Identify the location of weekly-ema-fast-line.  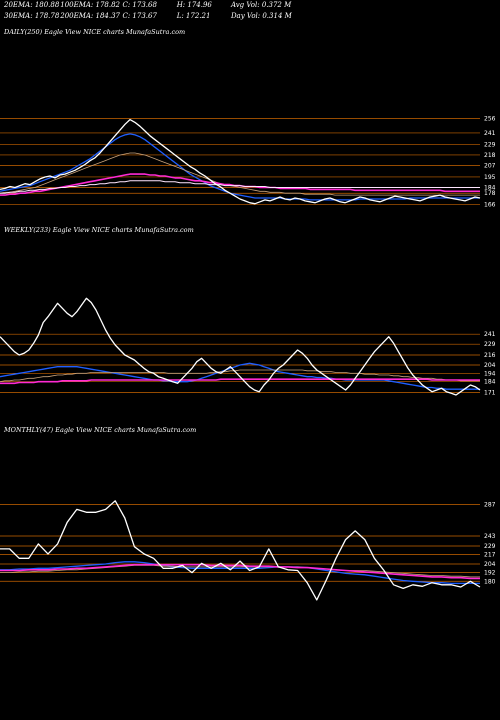
(240, 376).